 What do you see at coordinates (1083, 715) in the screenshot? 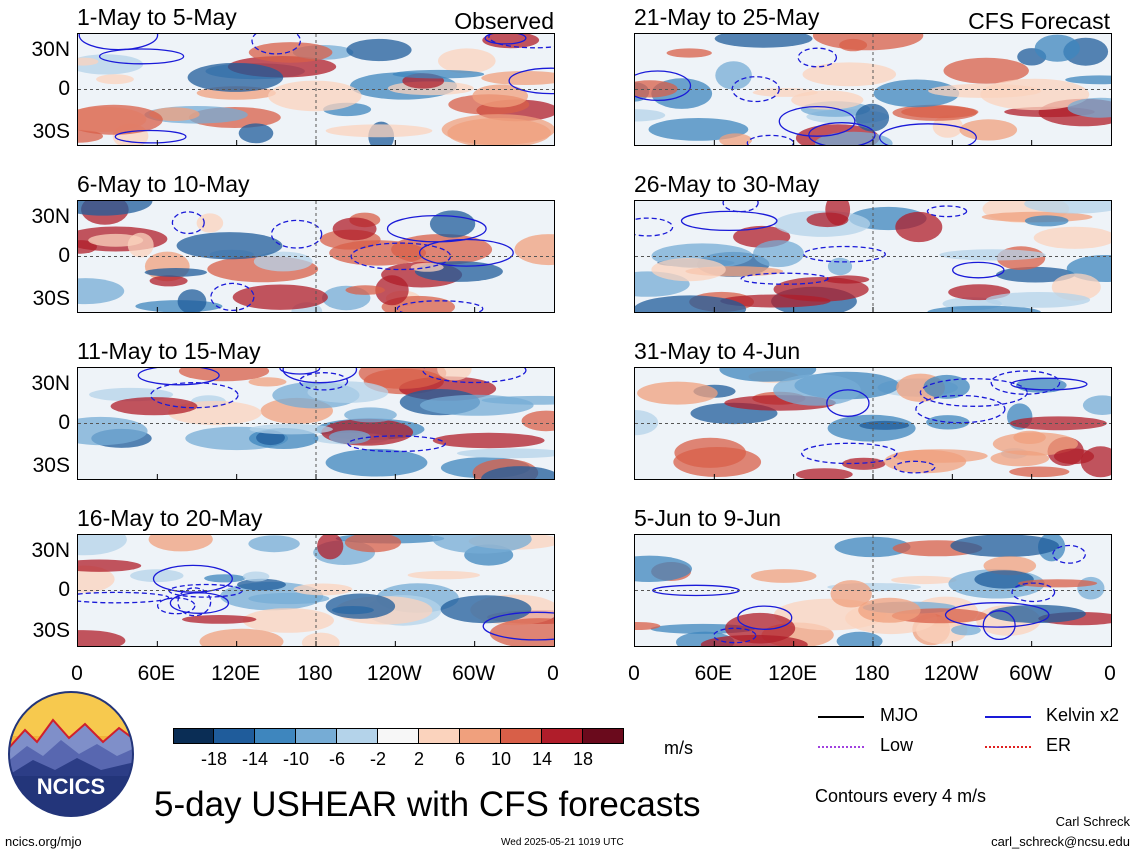
I see `legend-label-kelvin: Kelvin x2` at bounding box center [1083, 715].